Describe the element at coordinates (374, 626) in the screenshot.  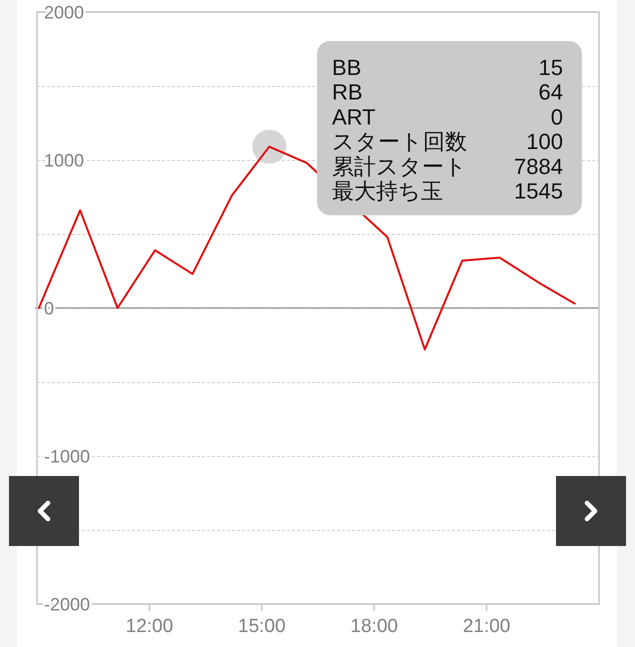
I see `x-tick-label: 18:00` at that location.